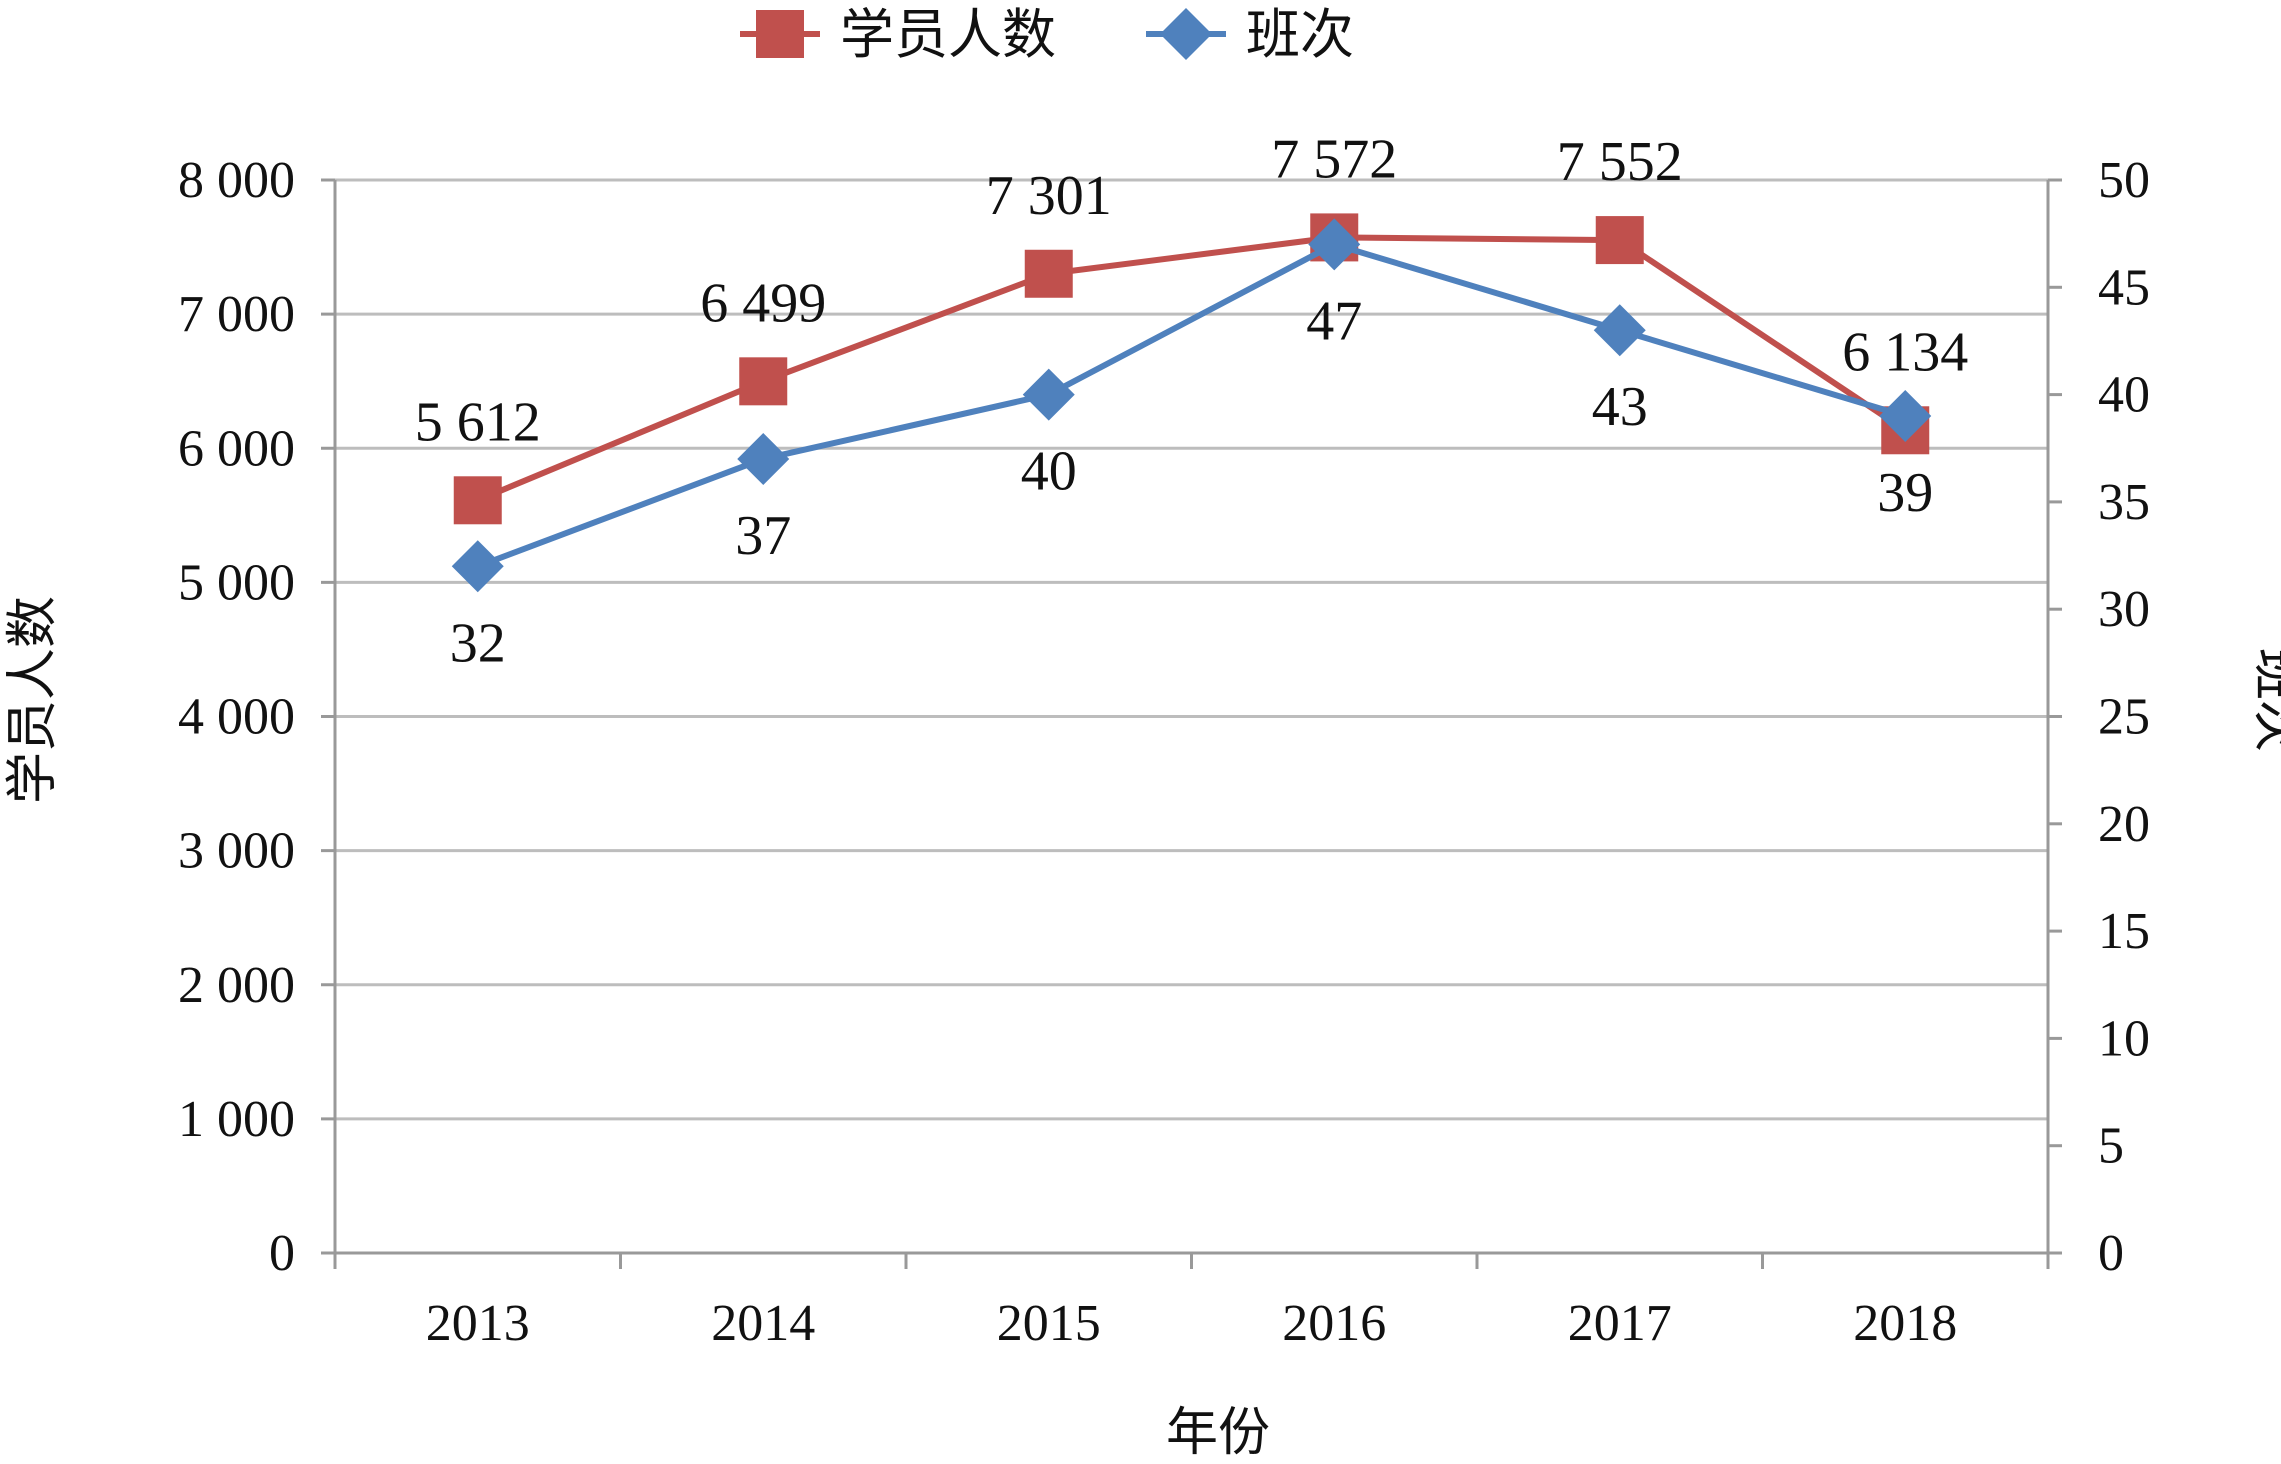 This screenshot has width=2281, height=1464. Describe the element at coordinates (1905, 1323) in the screenshot. I see `x-tick-label: 2018` at that location.